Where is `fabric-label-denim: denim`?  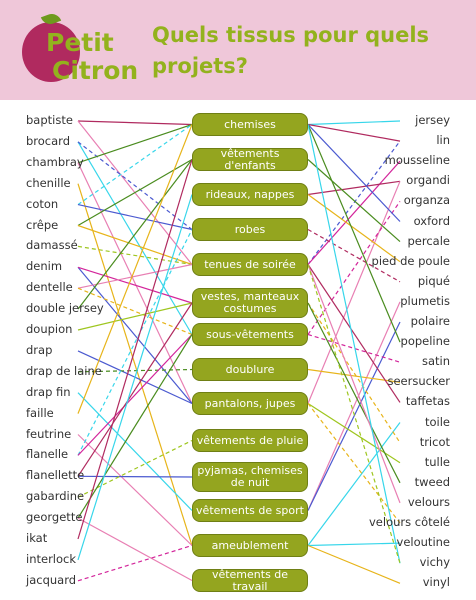 fabric-label-denim: denim is located at coordinates (44, 266).